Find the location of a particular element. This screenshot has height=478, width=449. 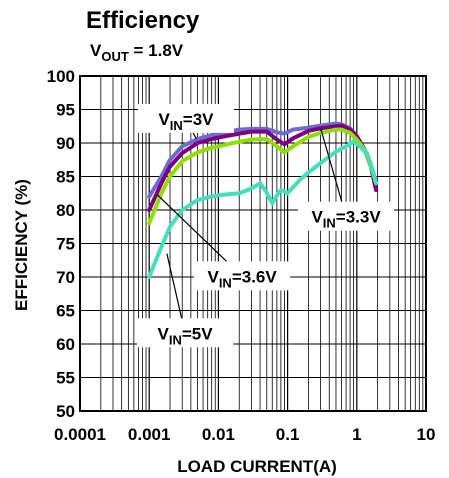

y-axis-label: EFFICIENCY (%) is located at coordinates (21, 245).